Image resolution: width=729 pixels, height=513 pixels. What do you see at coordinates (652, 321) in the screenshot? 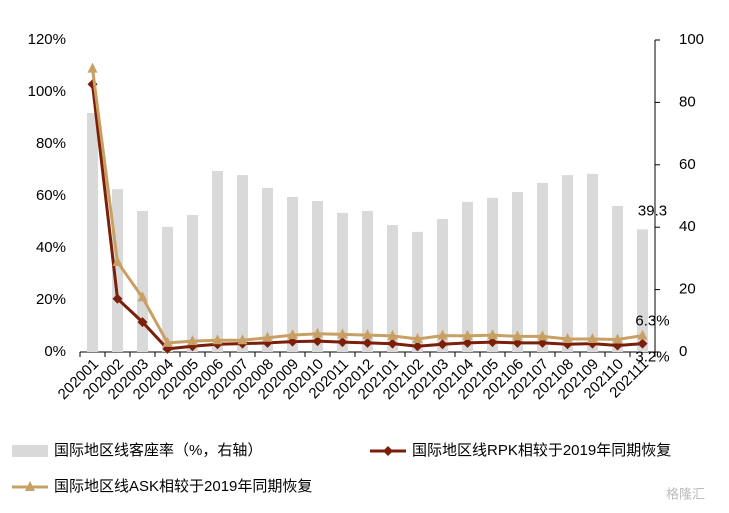
I see `value-label: 6.3%` at bounding box center [652, 321].